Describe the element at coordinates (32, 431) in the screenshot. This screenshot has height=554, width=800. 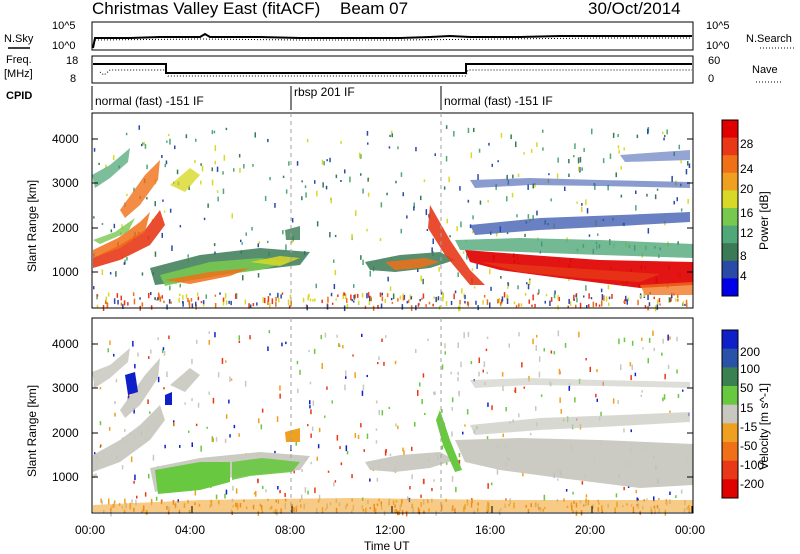
I see `vel-ylabel: Slant Range [km]` at that location.